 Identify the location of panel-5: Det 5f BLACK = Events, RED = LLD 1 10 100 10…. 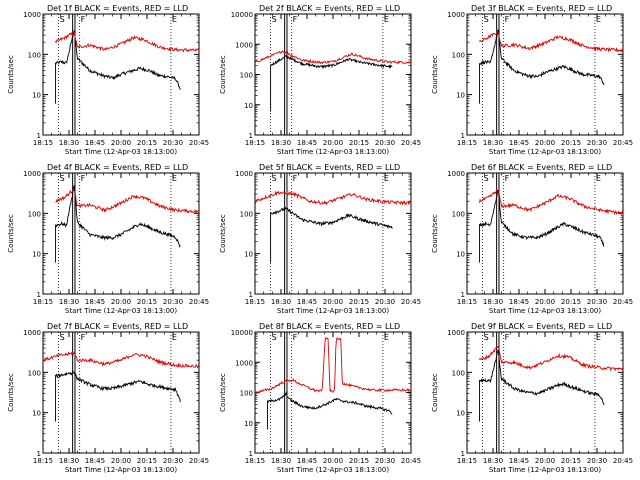
(320, 239).